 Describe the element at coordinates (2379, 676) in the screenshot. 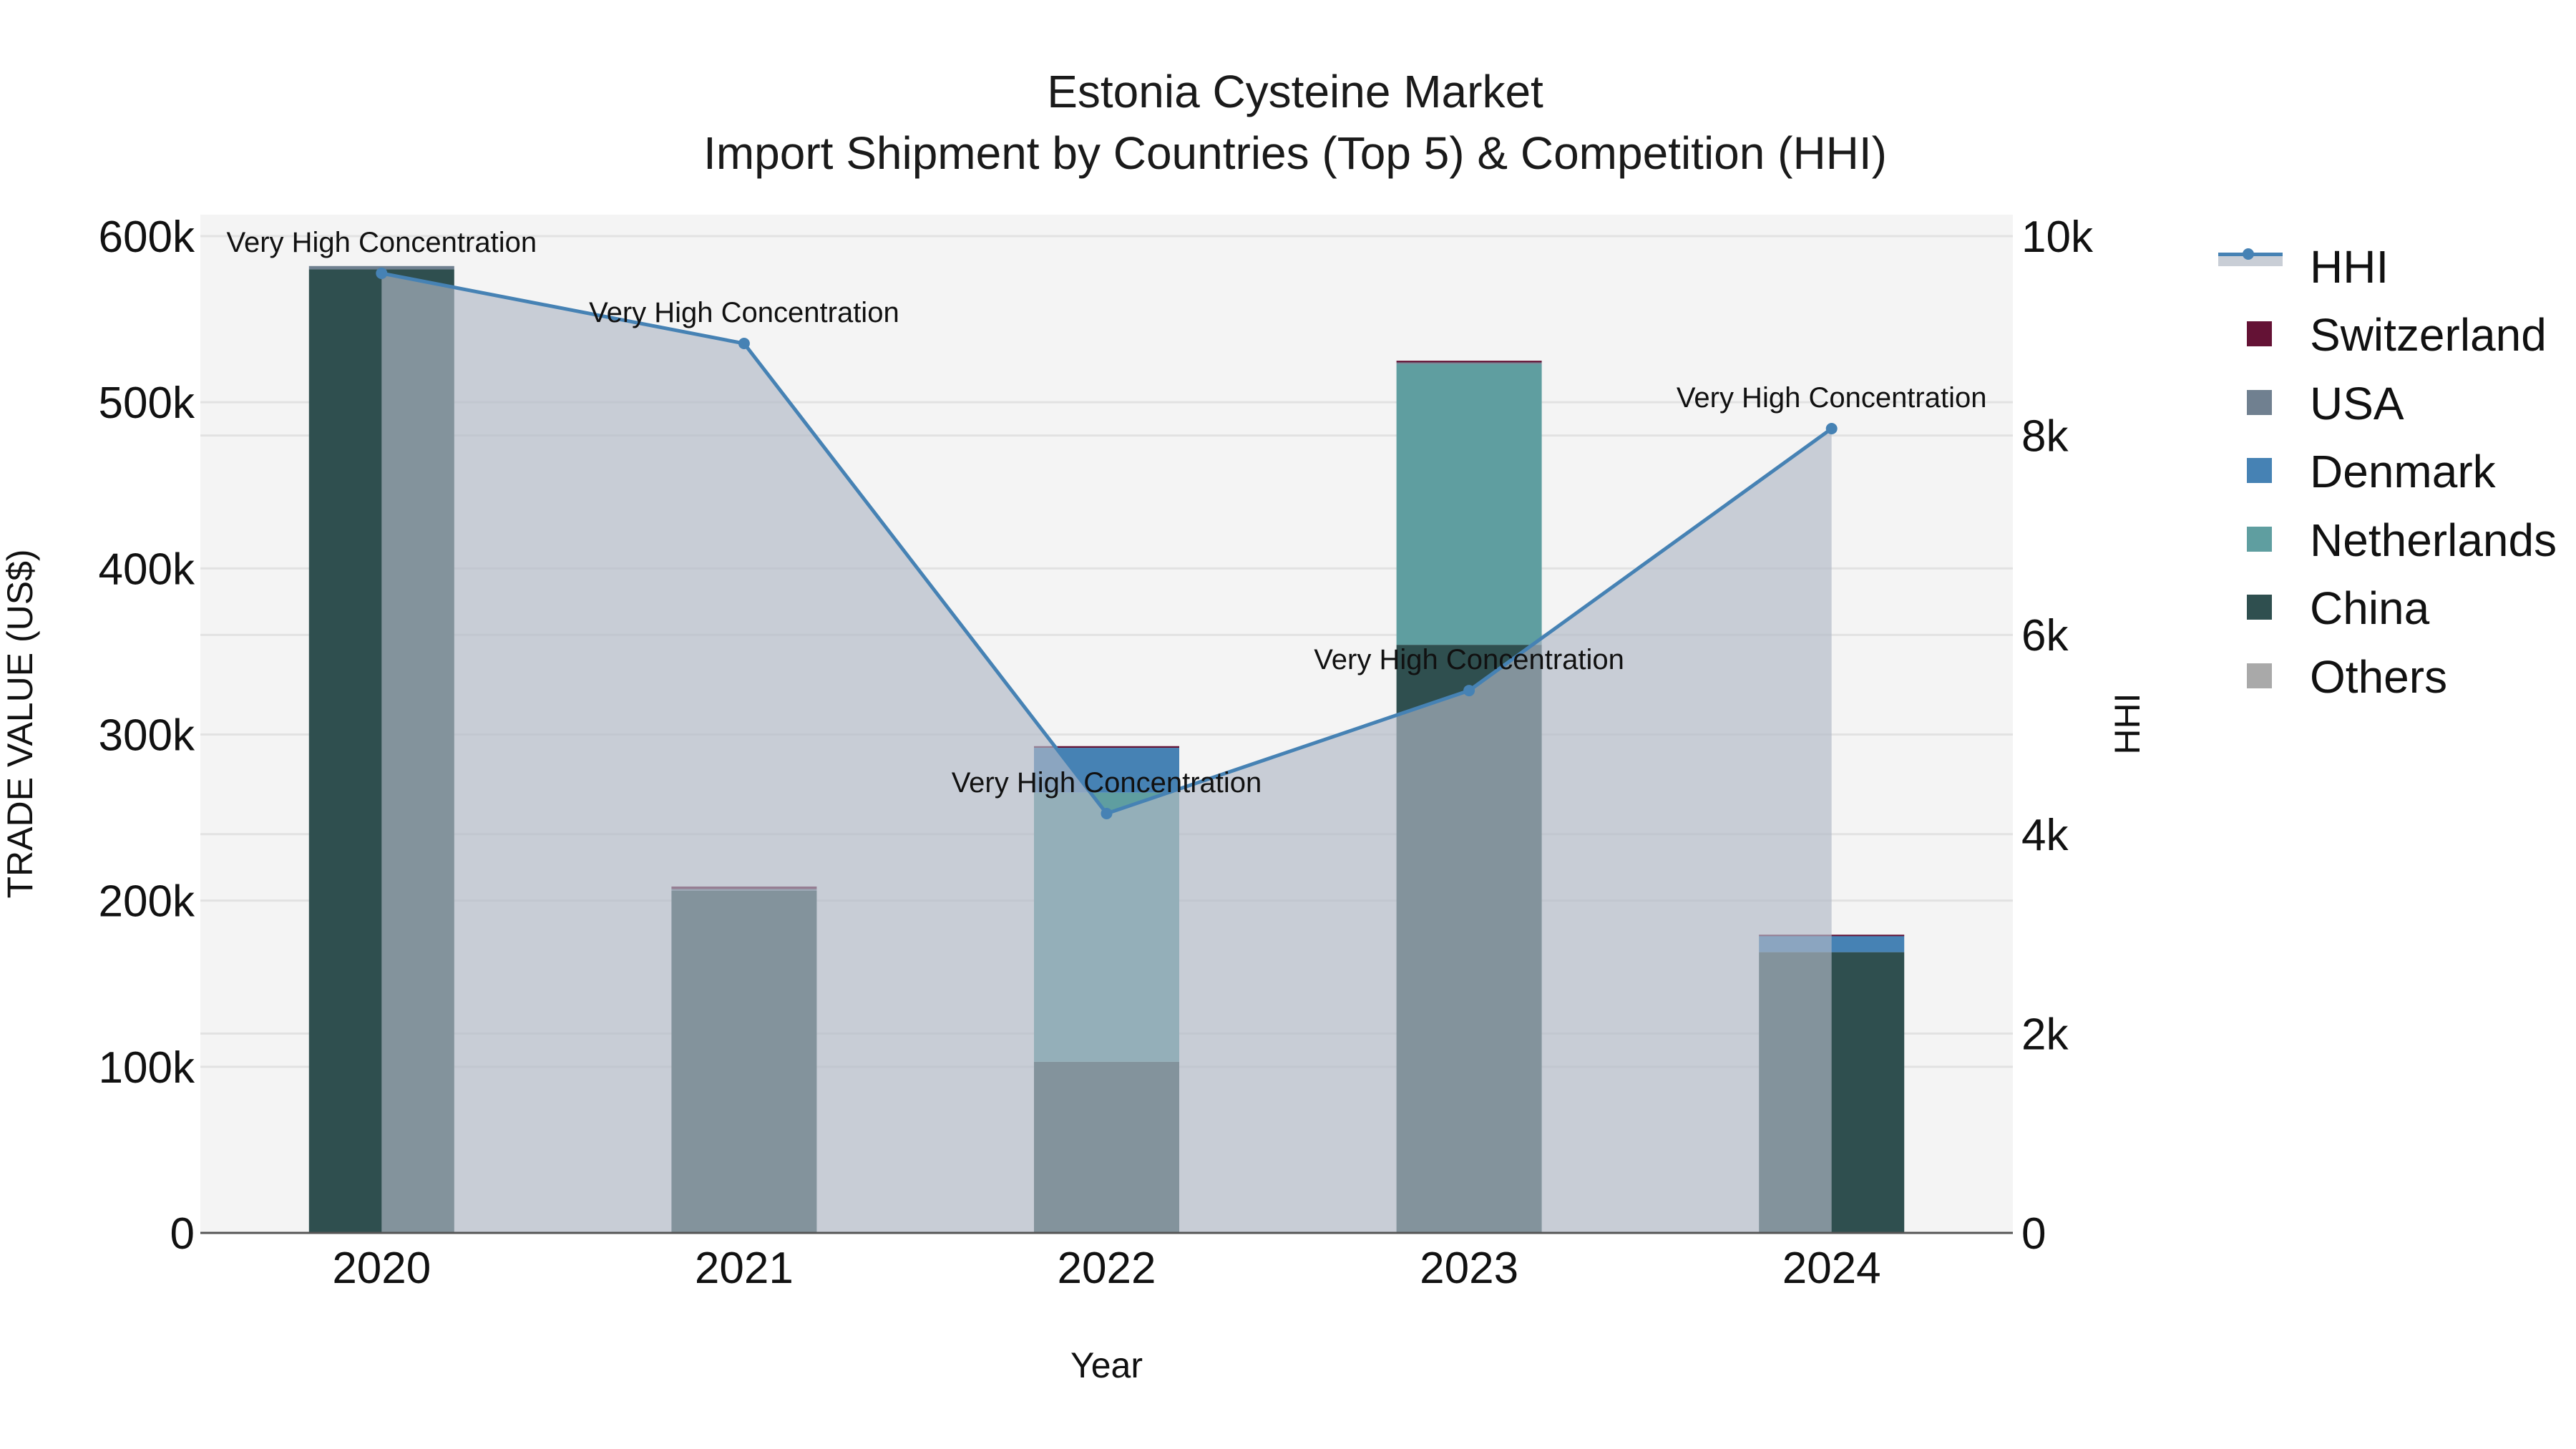

I see `legend-label: Others` at that location.